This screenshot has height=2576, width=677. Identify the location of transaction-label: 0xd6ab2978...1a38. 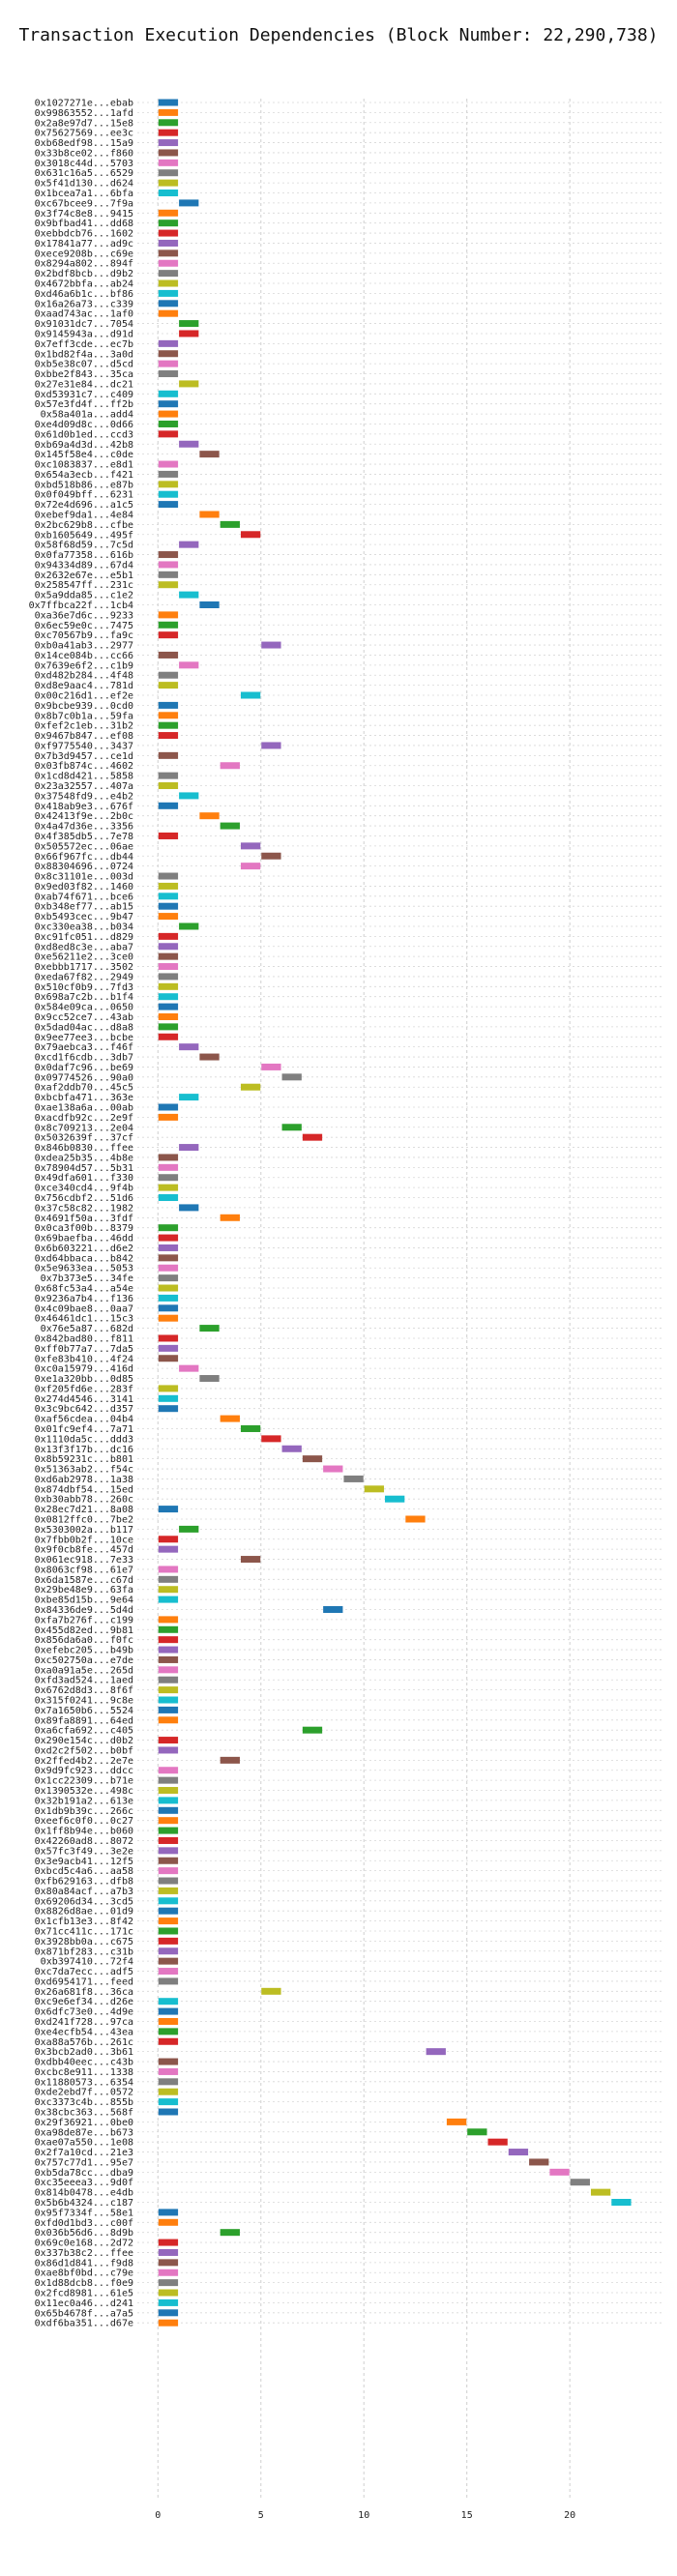
(84, 1480).